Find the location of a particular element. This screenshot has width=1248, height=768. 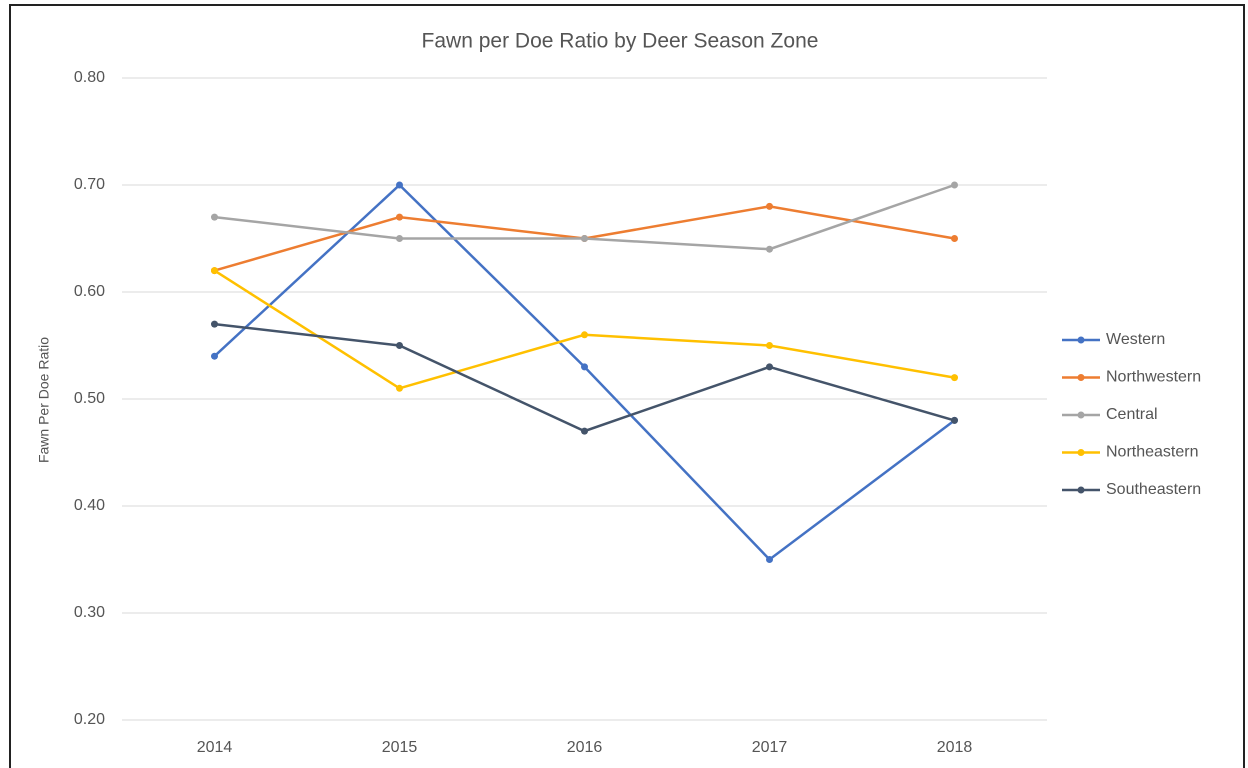

chart-title: Fawn per Doe Ratio by Deer Season Zone is located at coordinates (620, 41).